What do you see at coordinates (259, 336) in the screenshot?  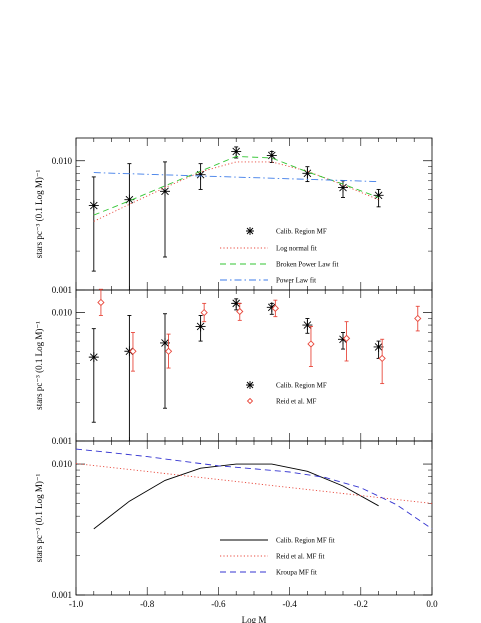 I see `series-reid-et-al-mf` at bounding box center [259, 336].